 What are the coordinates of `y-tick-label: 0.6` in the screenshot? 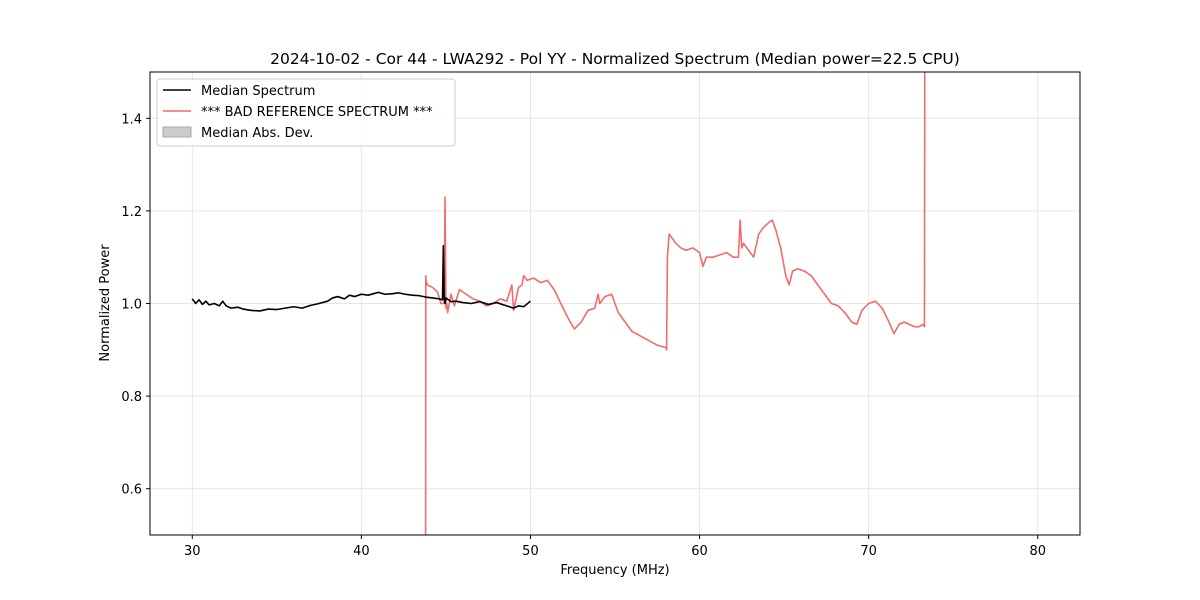 It's located at (131, 490).